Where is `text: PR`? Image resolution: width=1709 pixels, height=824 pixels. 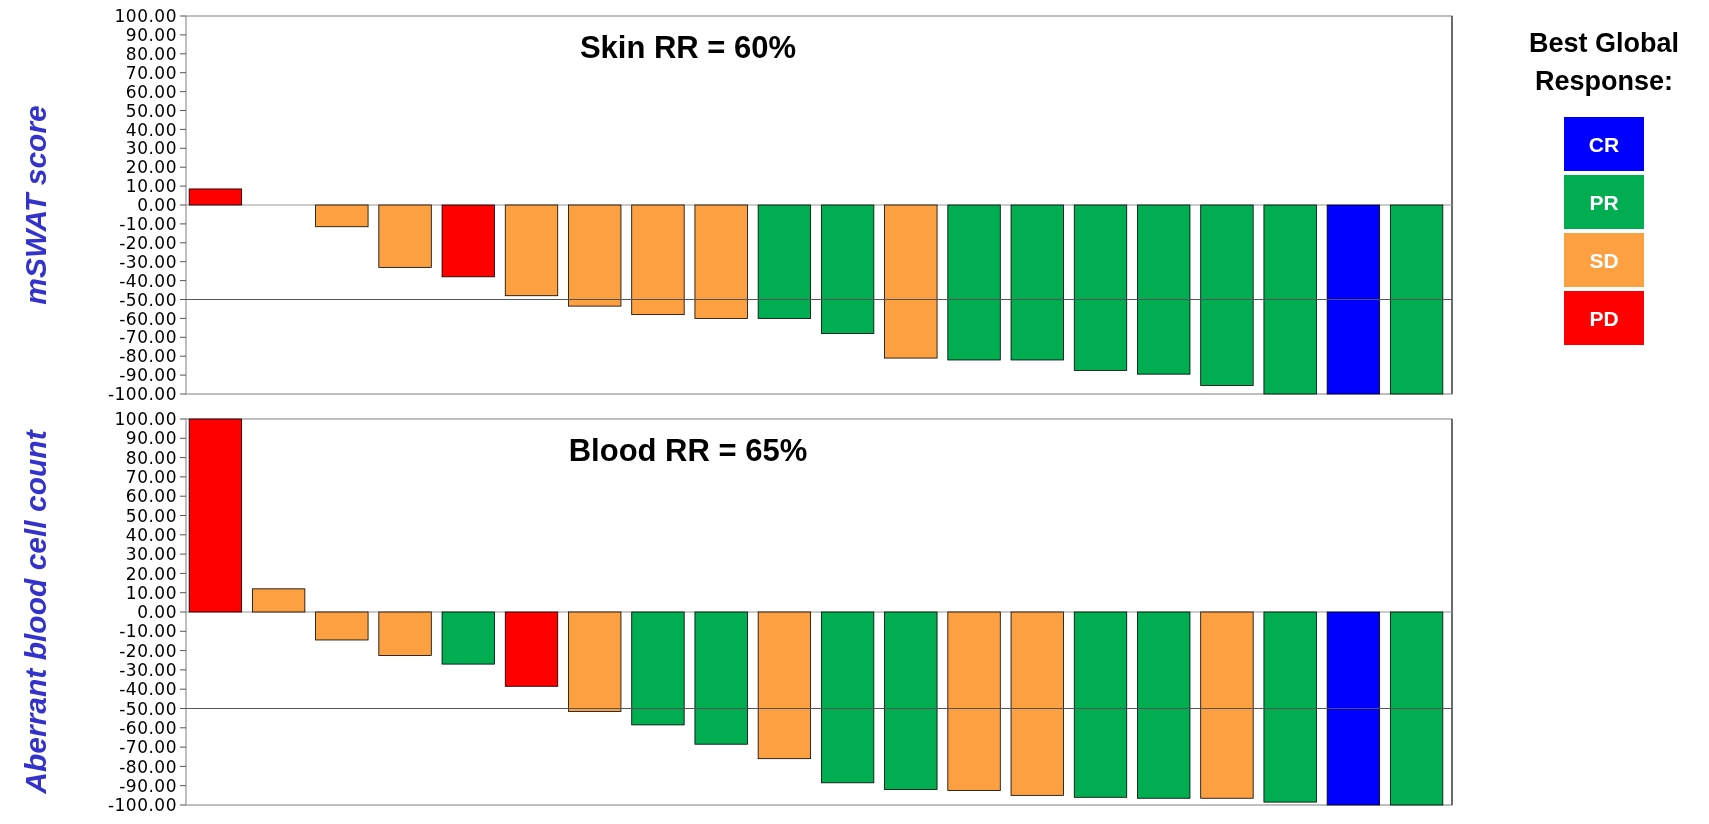
text: PR is located at coordinates (1604, 202).